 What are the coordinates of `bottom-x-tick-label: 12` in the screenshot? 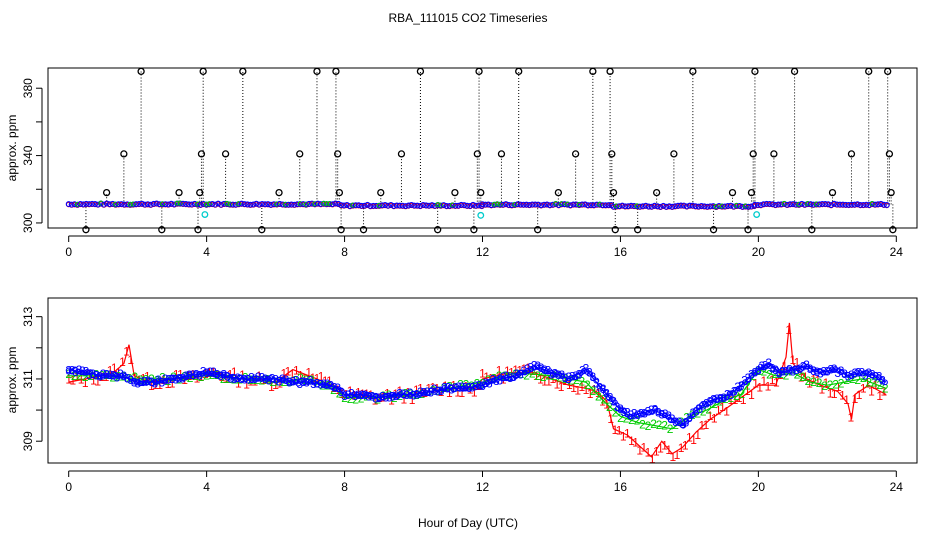 It's located at (483, 487).